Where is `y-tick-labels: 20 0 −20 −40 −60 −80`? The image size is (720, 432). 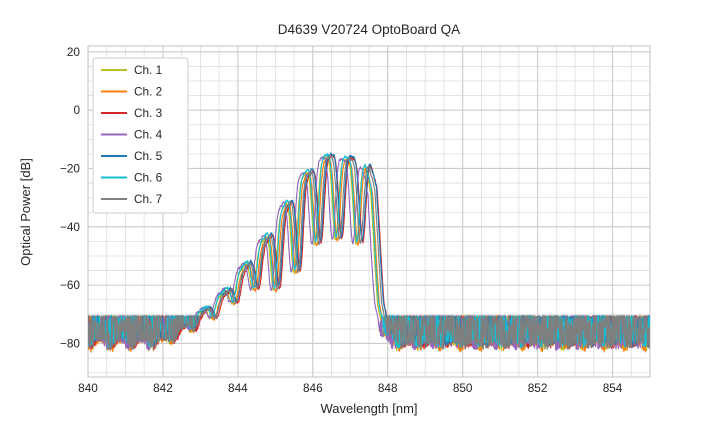 y-tick-labels: 20 0 −20 −40 −60 −80 is located at coordinates (70, 198).